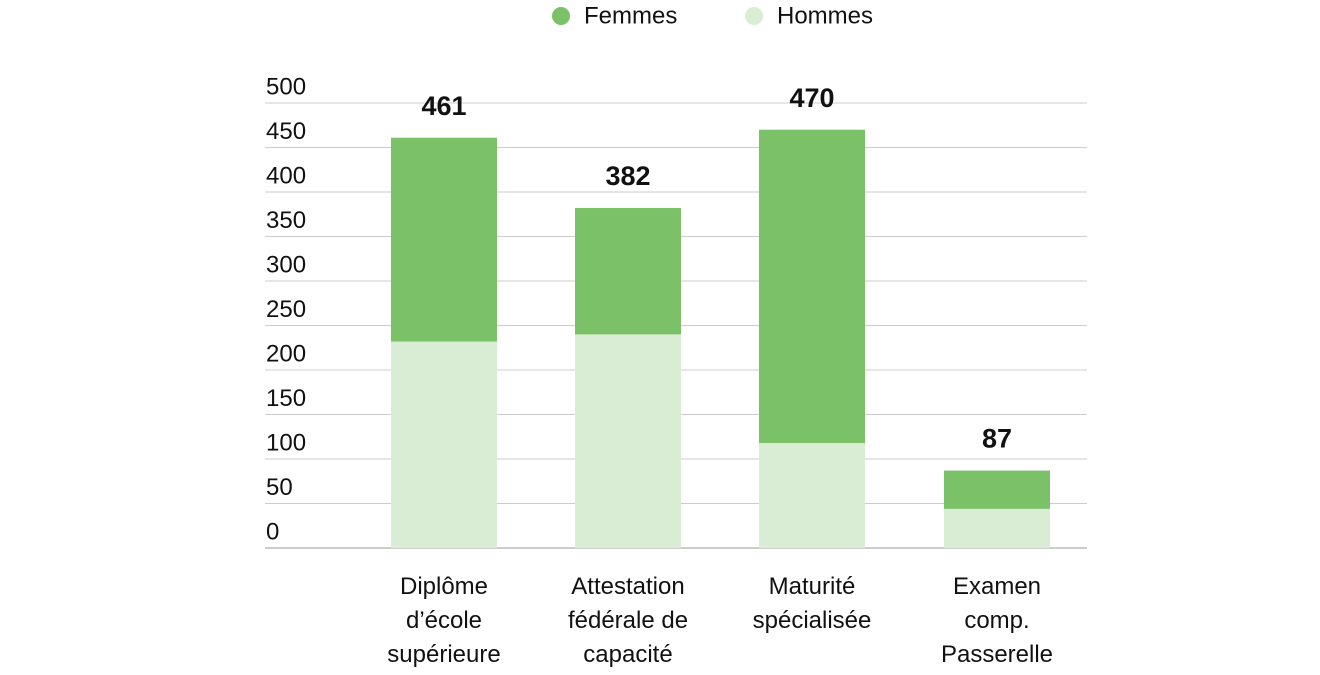 The height and width of the screenshot is (675, 1320). What do you see at coordinates (286, 86) in the screenshot?
I see `y-tick-label: 500` at bounding box center [286, 86].